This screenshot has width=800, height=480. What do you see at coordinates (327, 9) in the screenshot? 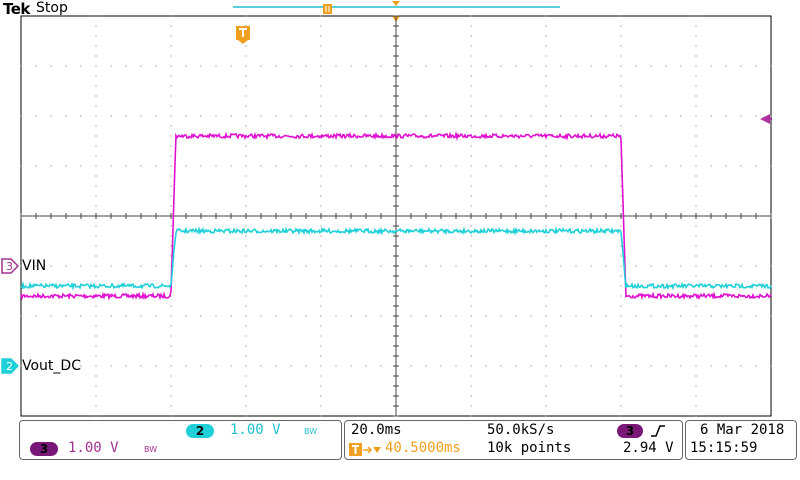
I see `view-position-icon` at bounding box center [327, 9].